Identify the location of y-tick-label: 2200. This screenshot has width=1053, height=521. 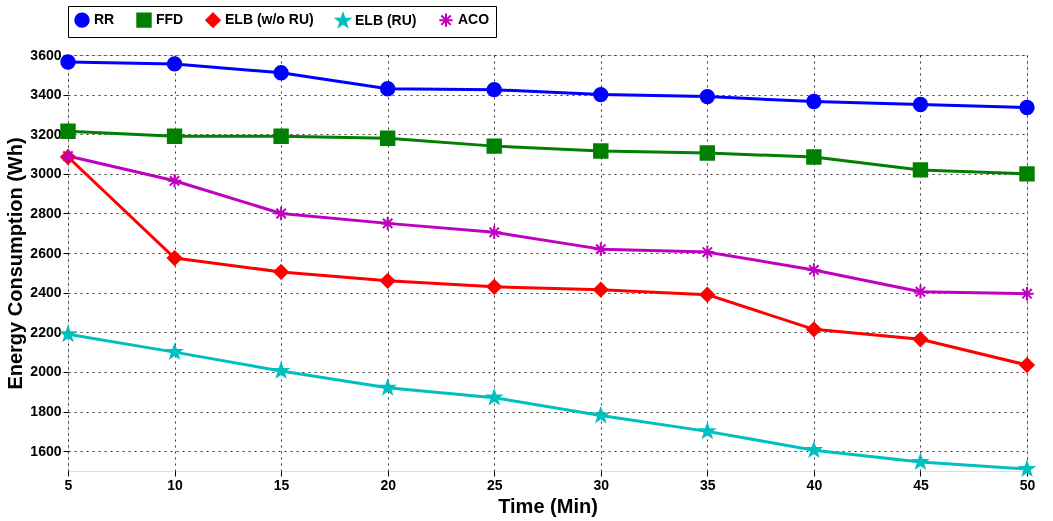
(46, 331).